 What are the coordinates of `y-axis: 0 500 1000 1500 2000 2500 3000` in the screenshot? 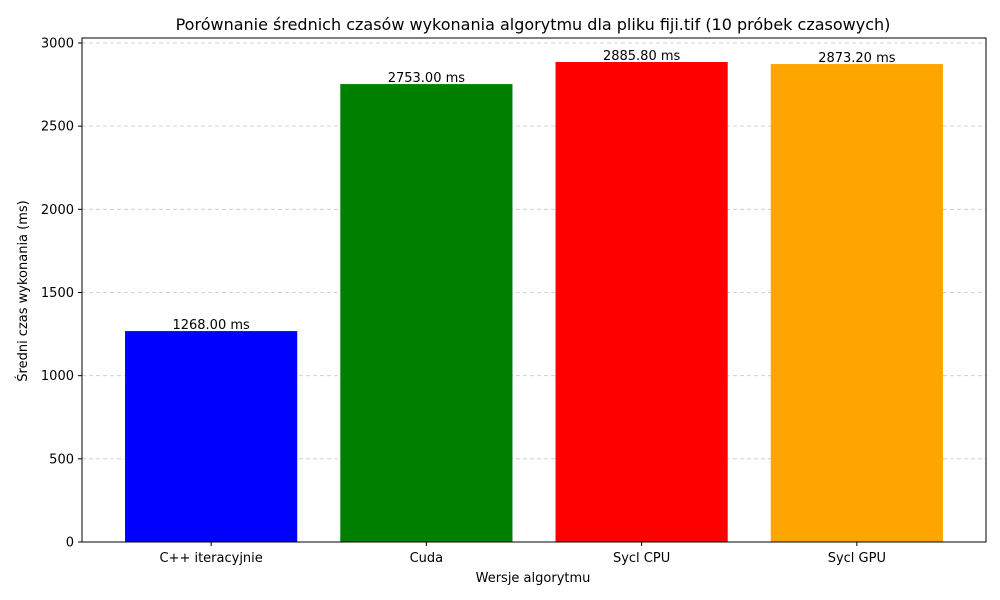 It's located at (61, 293).